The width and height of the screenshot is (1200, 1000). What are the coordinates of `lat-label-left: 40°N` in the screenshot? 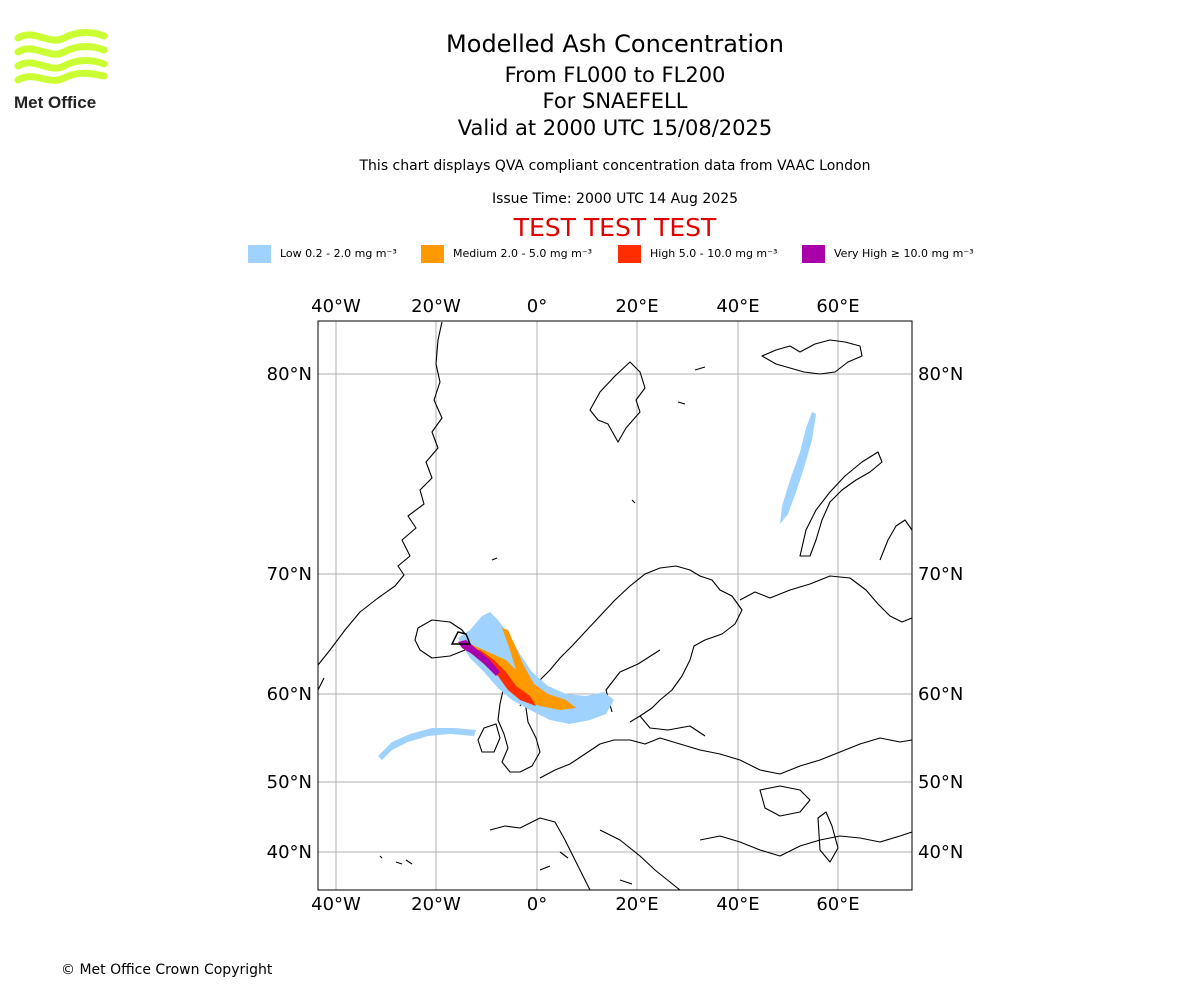 It's located at (289, 852).